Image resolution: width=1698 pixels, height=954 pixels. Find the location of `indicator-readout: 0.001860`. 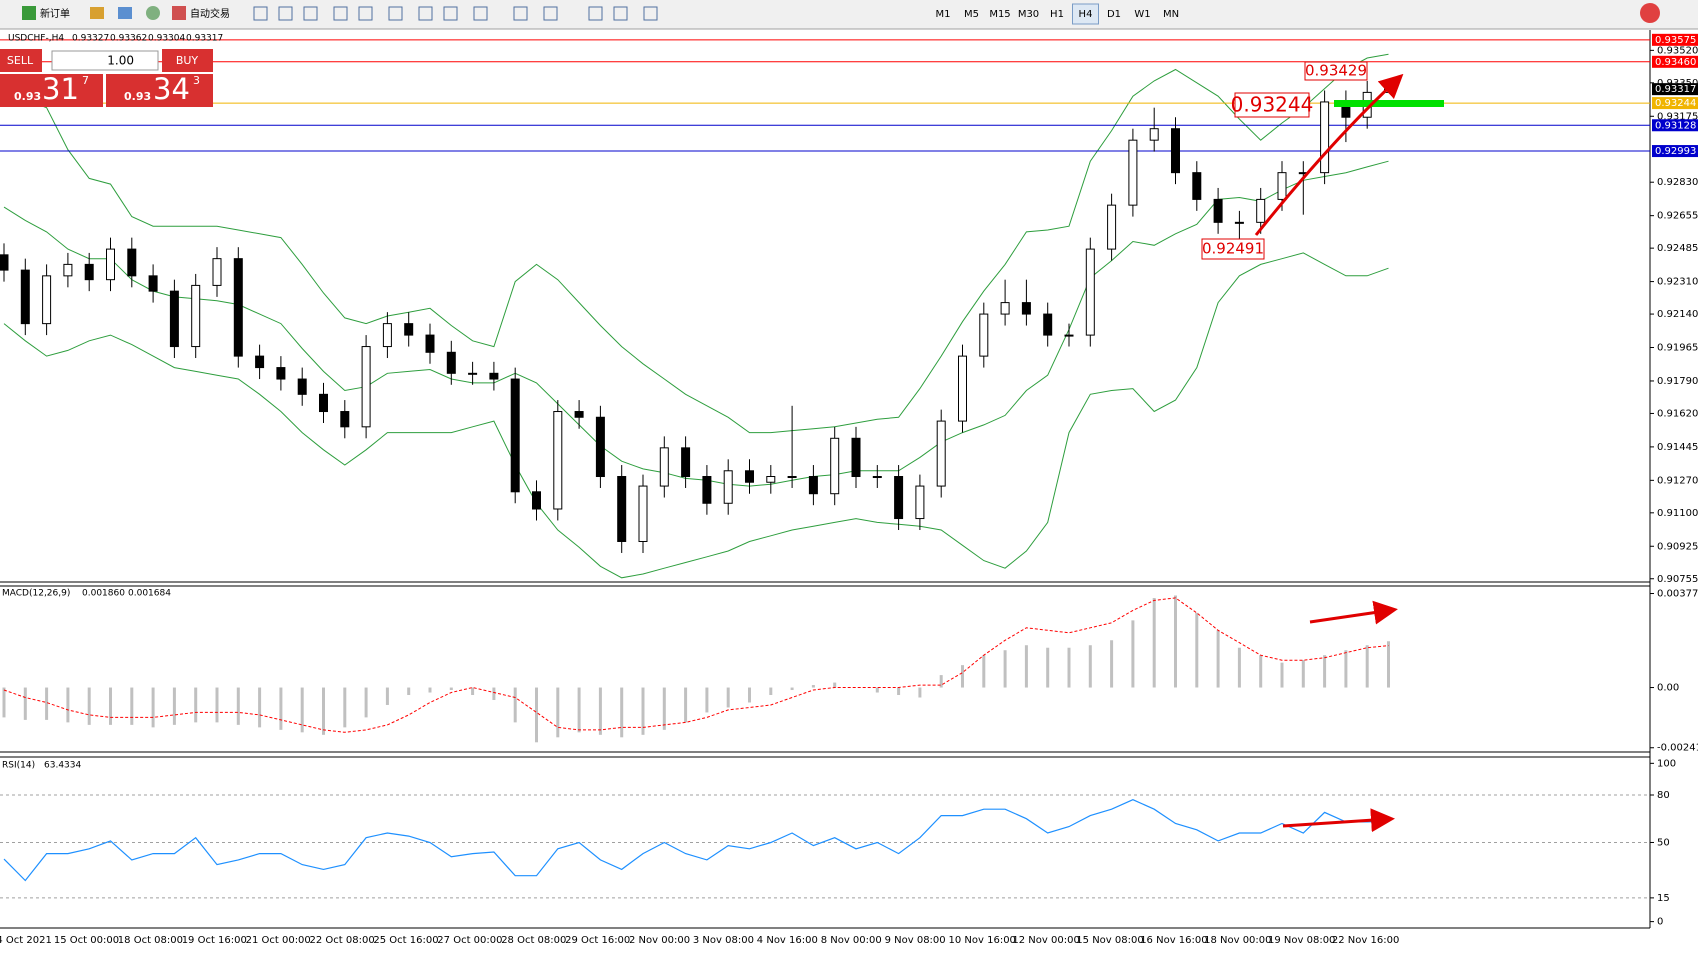

indicator-readout: 0.001860 is located at coordinates (103, 594).